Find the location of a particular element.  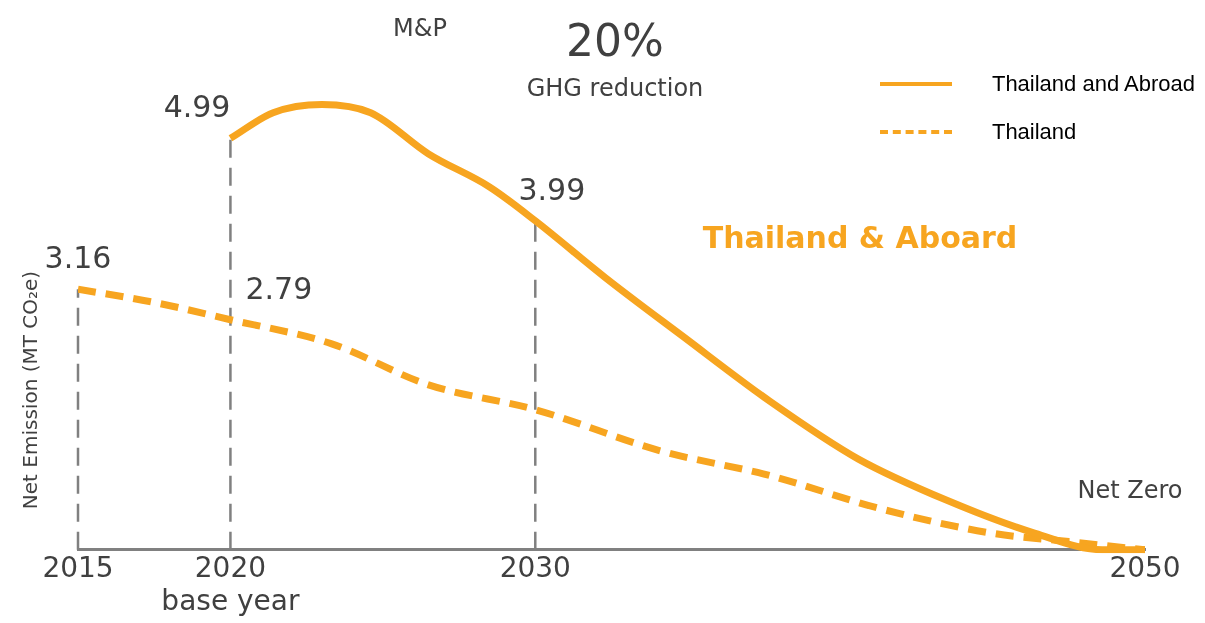

x-tick-label: 2020 base year is located at coordinates (230, 584).